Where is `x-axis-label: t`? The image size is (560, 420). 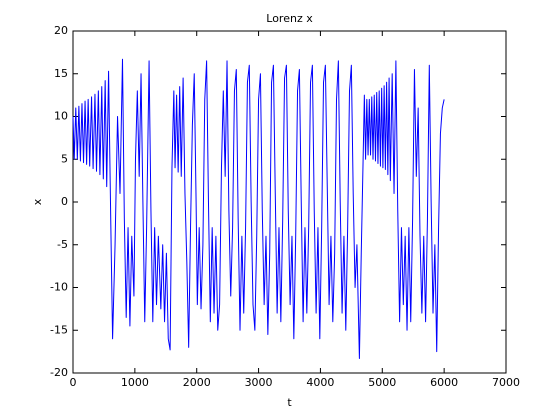 x-axis-label: t is located at coordinates (289, 402).